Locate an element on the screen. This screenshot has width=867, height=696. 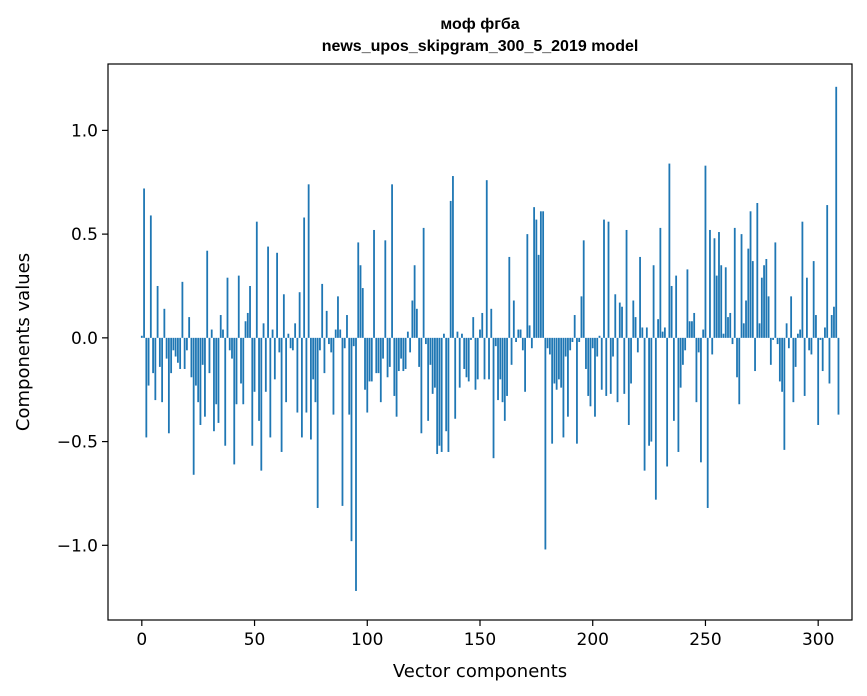
x-tick-label: 100 is located at coordinates (367, 640).